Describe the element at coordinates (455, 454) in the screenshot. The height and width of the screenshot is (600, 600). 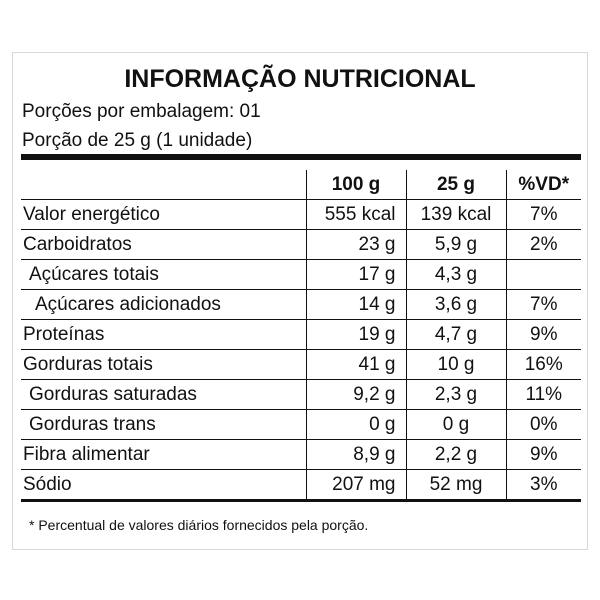
I see `nutrient-value: 2,2 g` at that location.